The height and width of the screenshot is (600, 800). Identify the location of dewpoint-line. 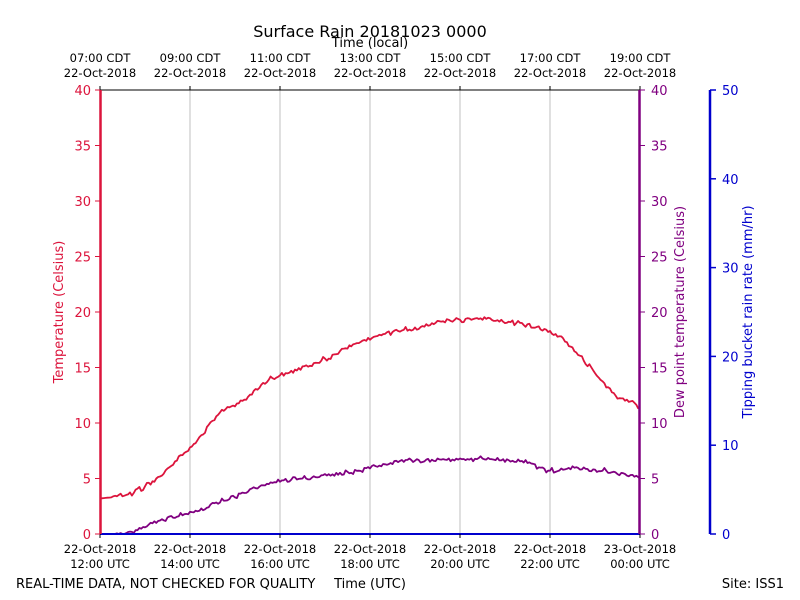
(370, 495).